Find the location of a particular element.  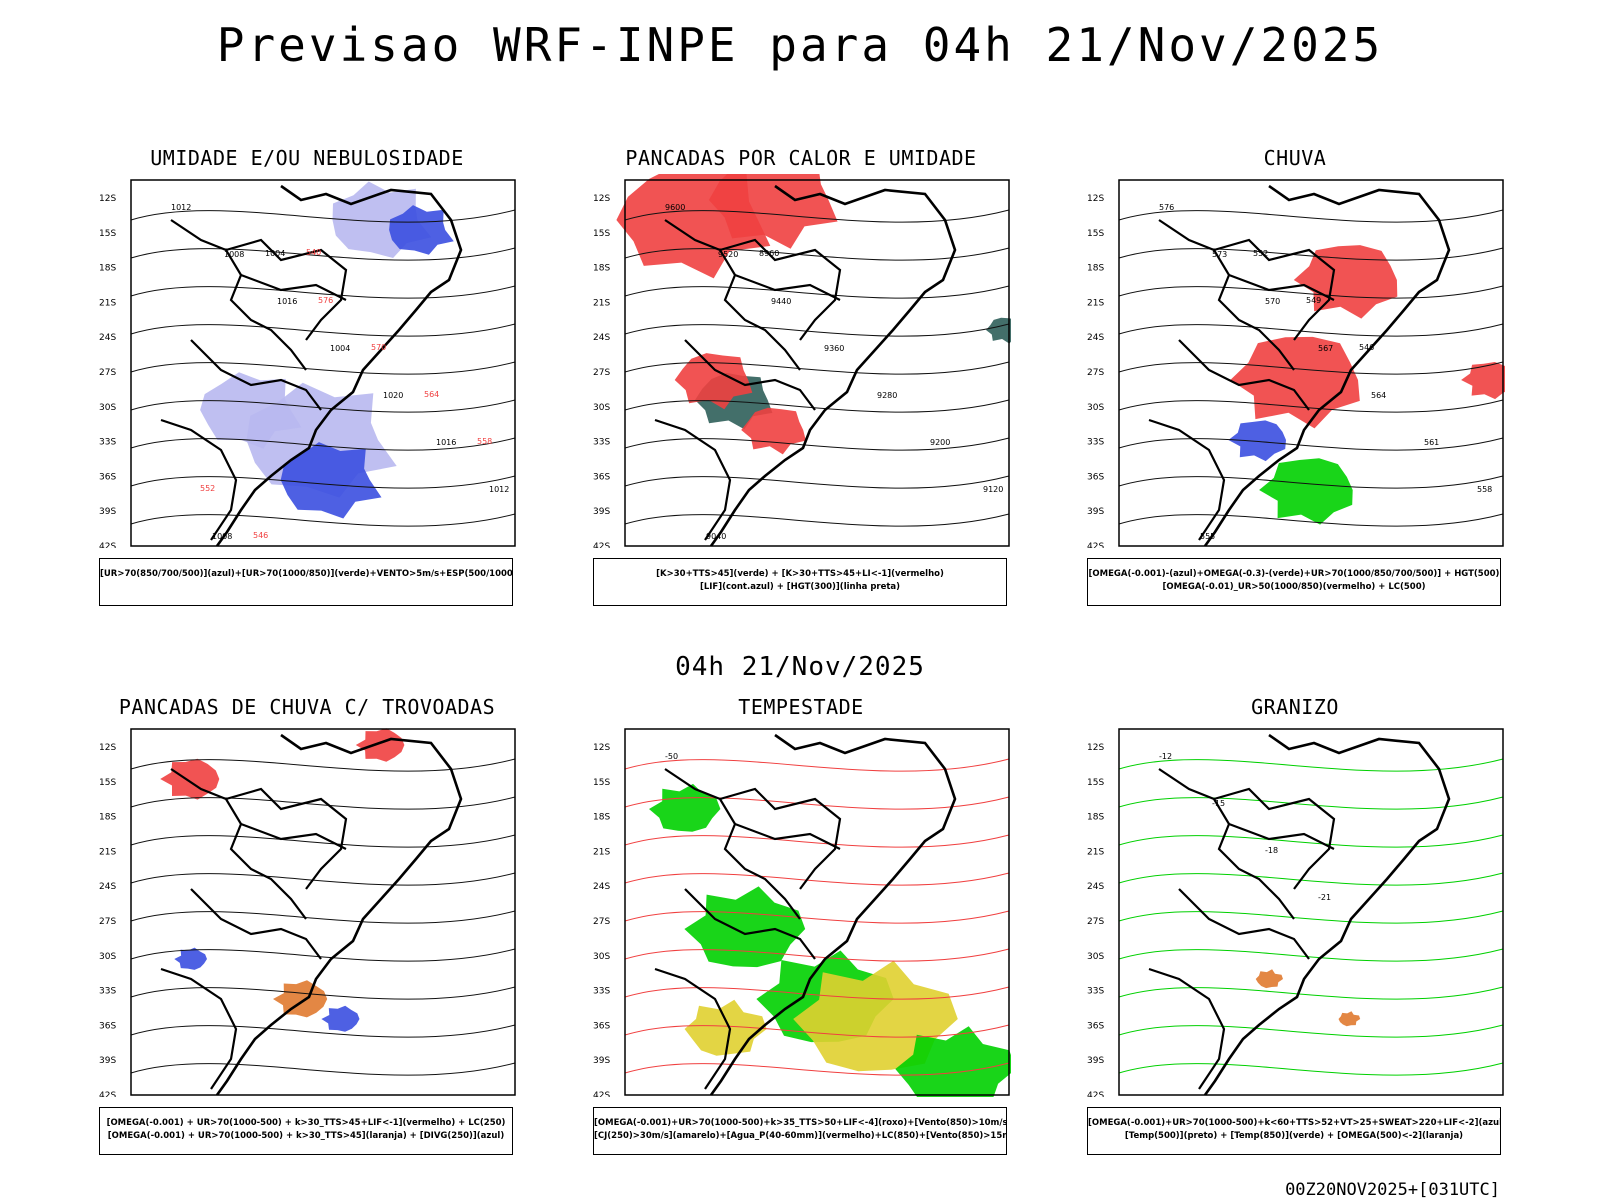

contour-label: 9200 is located at coordinates (940, 442).